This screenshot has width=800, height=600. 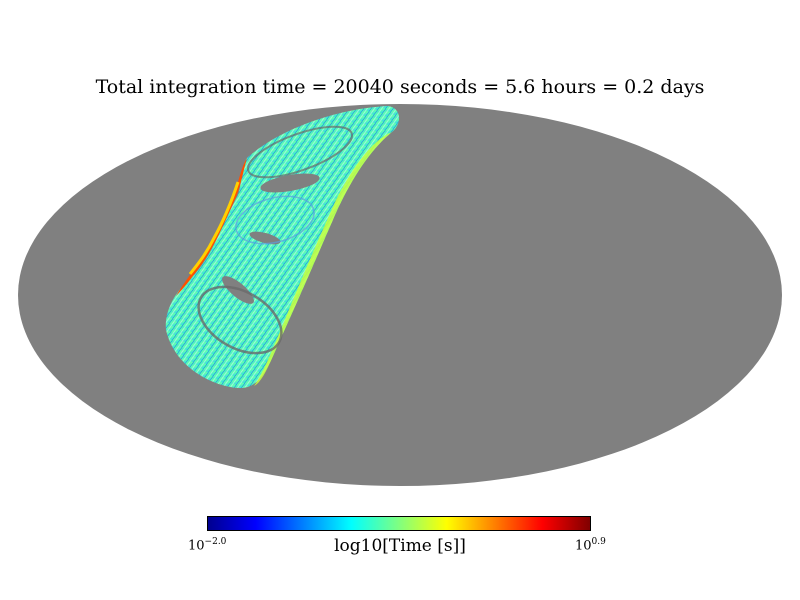 What do you see at coordinates (282, 247) in the screenshot?
I see `coverage-footprint` at bounding box center [282, 247].